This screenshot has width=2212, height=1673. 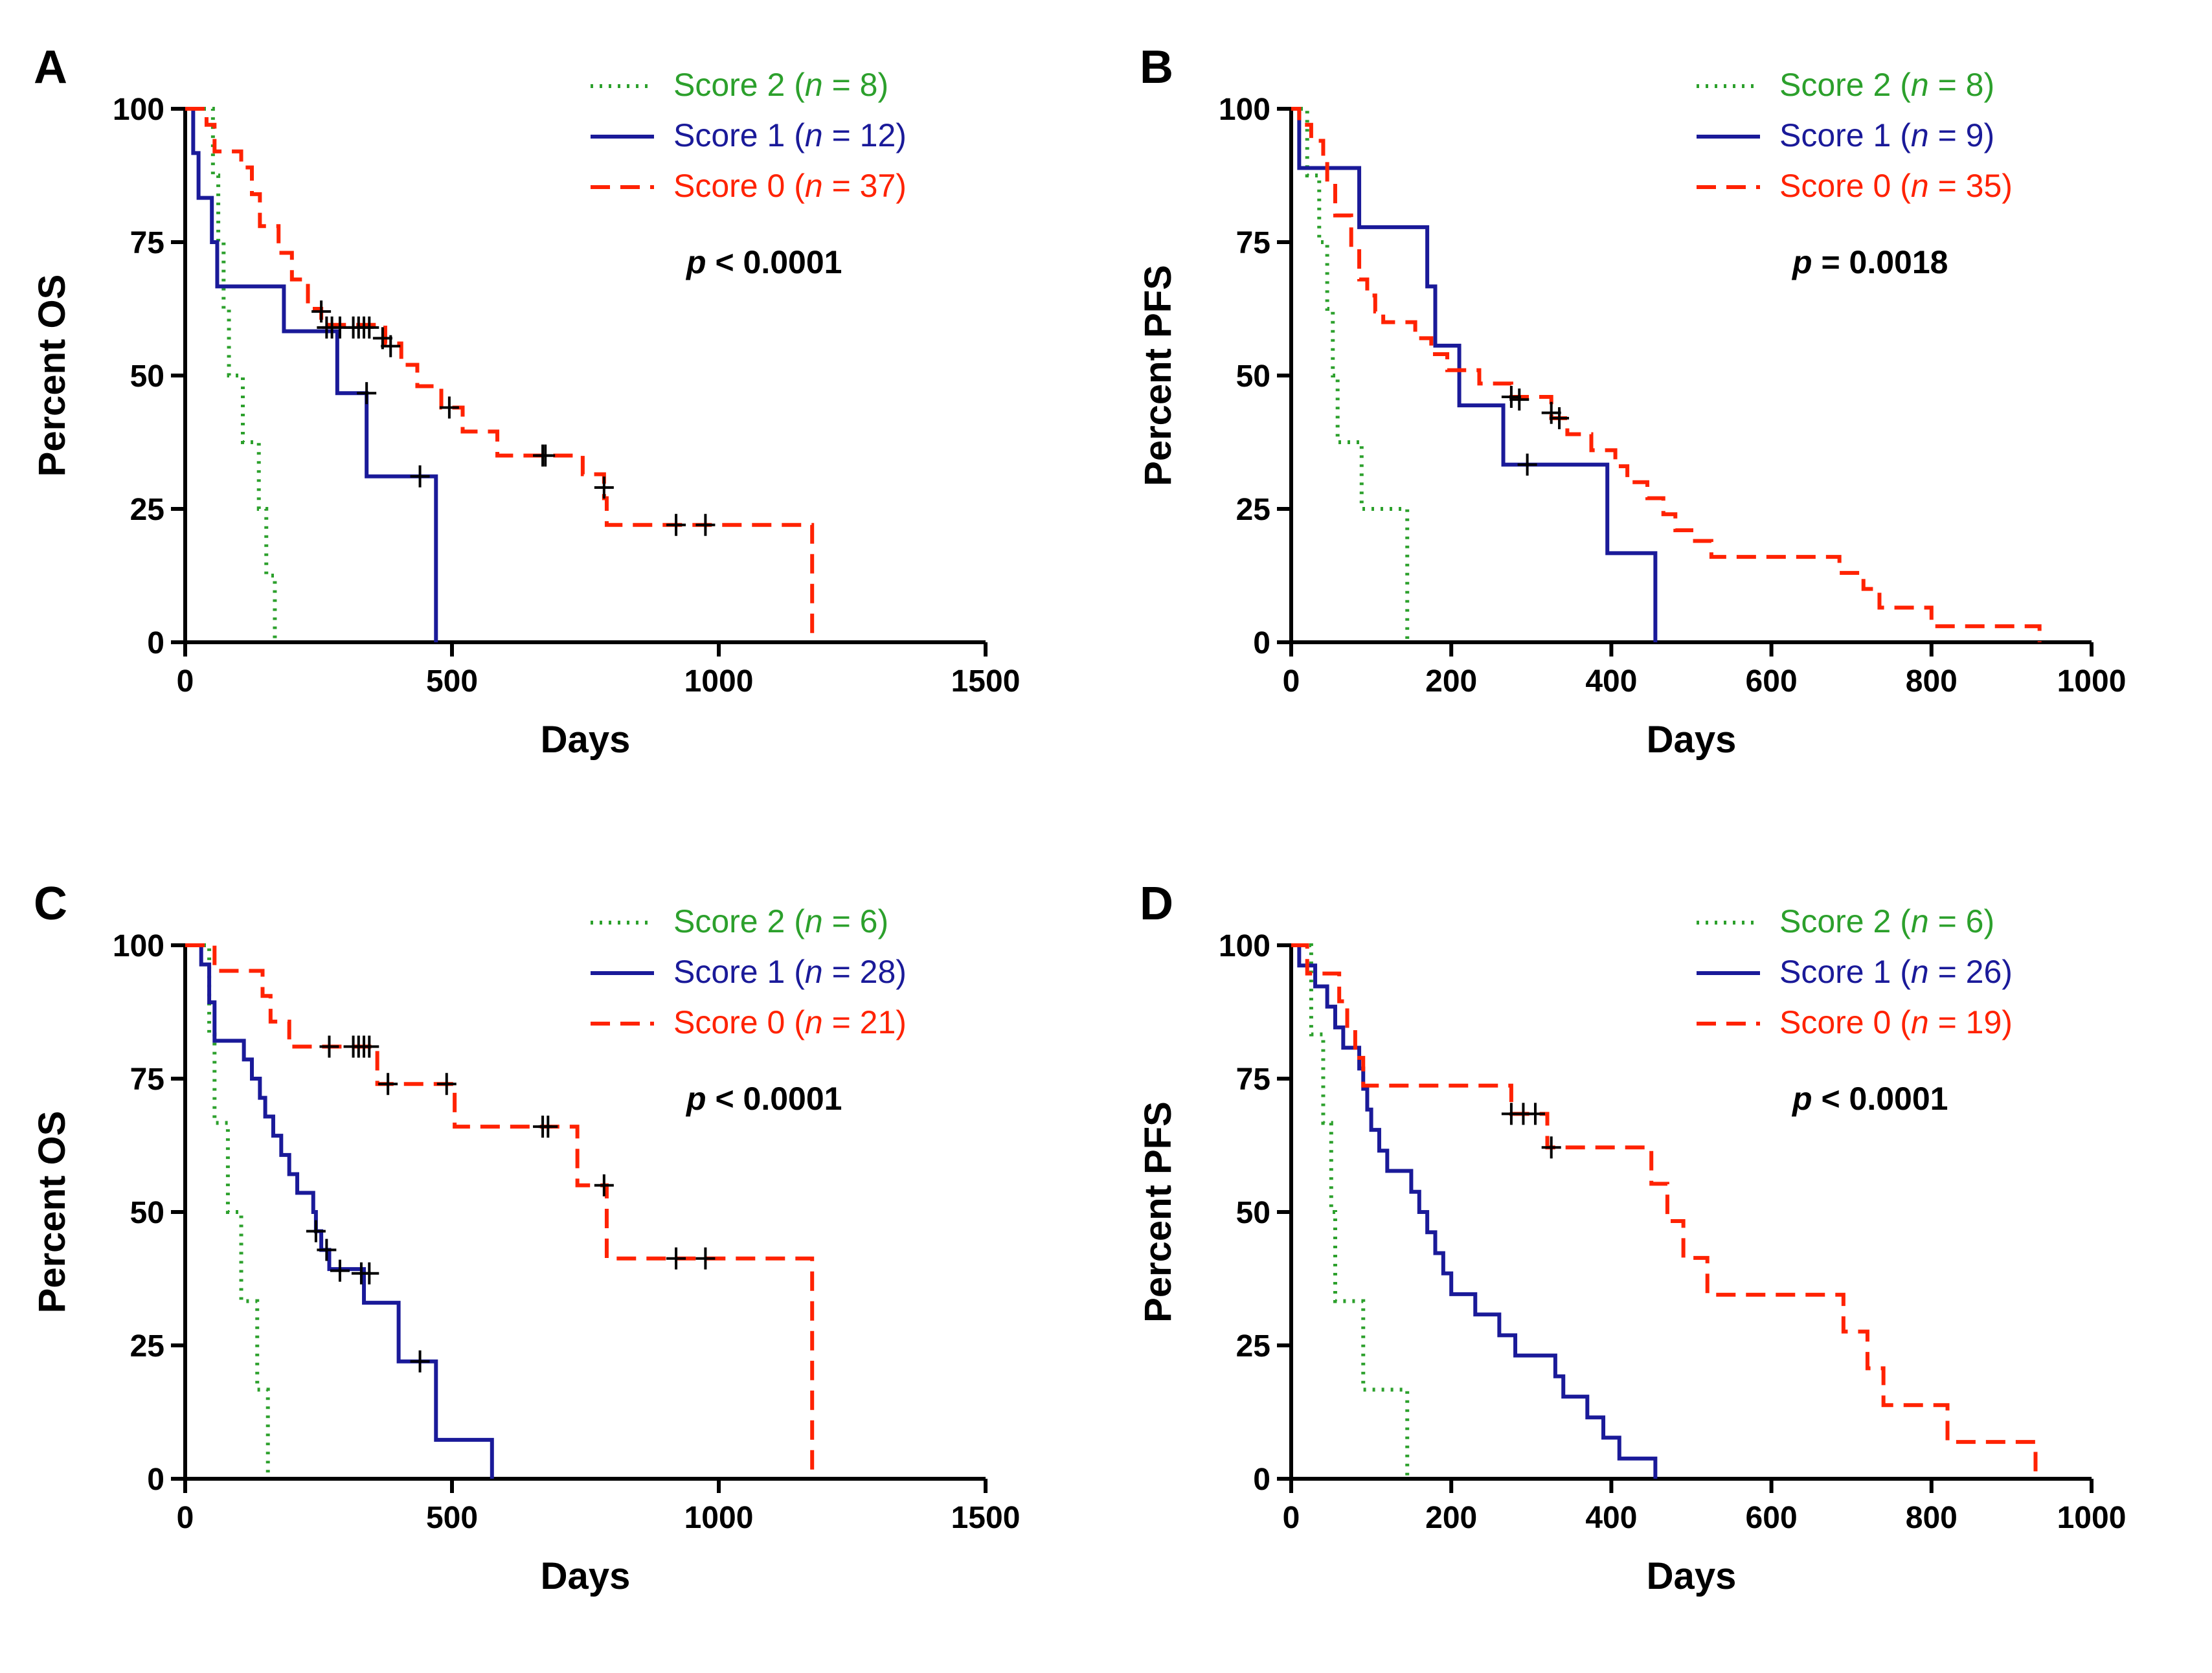 What do you see at coordinates (1971, 972) in the screenshot?
I see `legend-label-count: = 26)` at bounding box center [1971, 972].